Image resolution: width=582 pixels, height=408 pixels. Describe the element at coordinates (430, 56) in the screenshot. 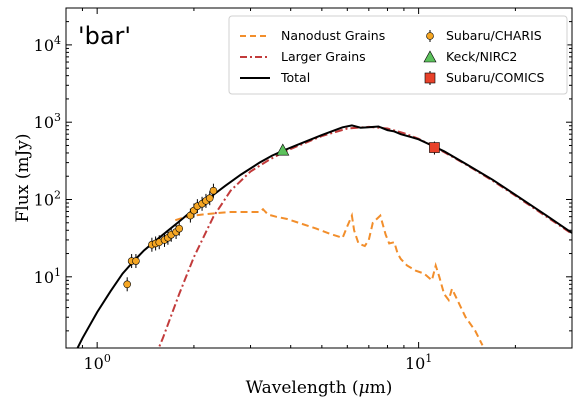

I see `legend-marker-nirc2` at that location.